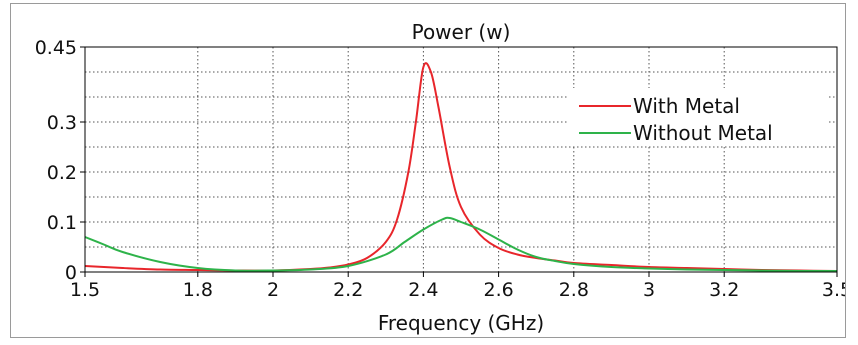 Image resolution: width=858 pixels, height=345 pixels. What do you see at coordinates (62, 223) in the screenshot?
I see `y-tick-label: 0.1` at bounding box center [62, 223].